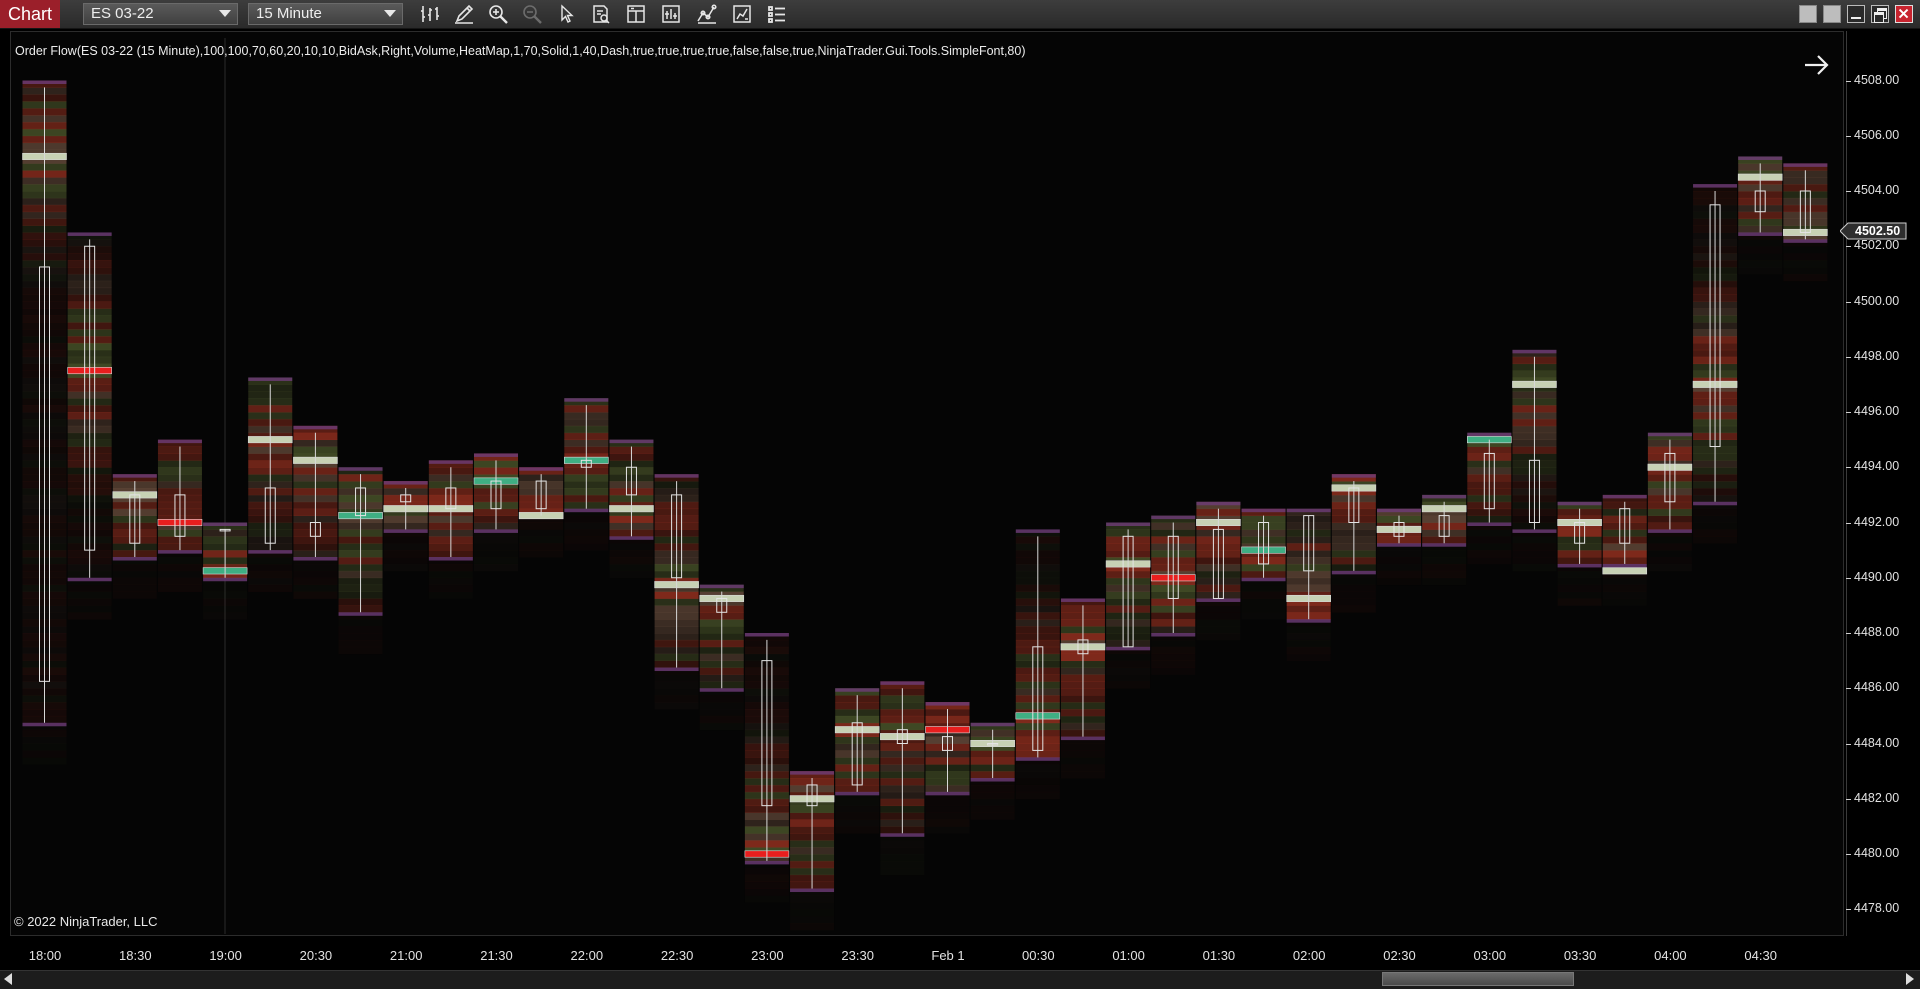  What do you see at coordinates (430, 14) in the screenshot?
I see `bar-type-icon` at bounding box center [430, 14].